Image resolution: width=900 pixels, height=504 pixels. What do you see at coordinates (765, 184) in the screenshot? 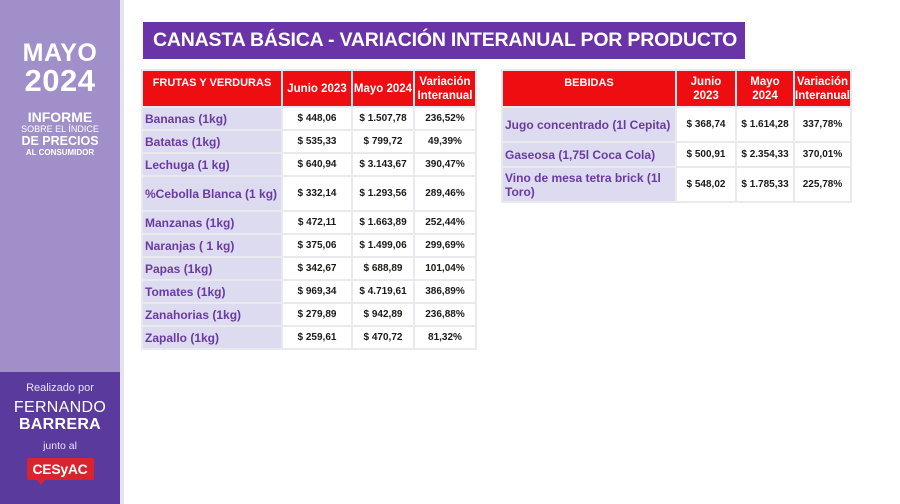
I see `price-mayo-2024: $ 1.785,33` at bounding box center [765, 184].